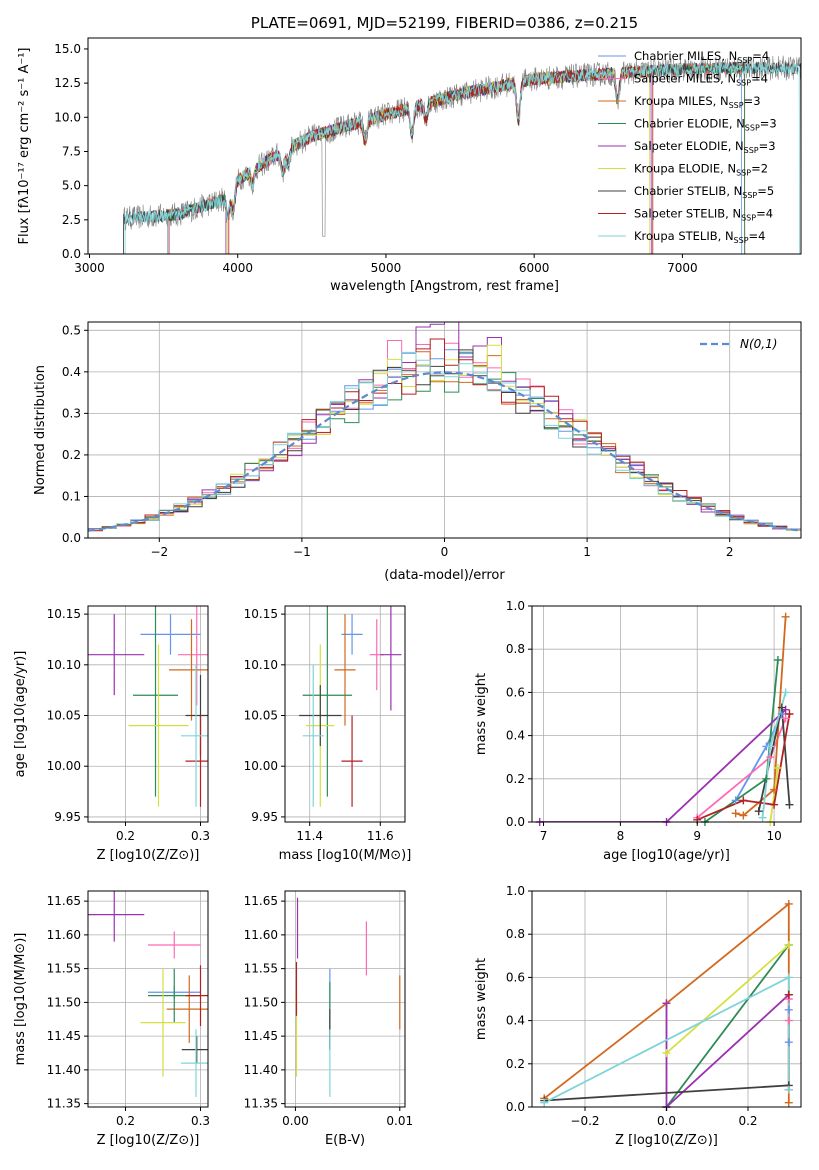 The width and height of the screenshot is (819, 1170). I want to click on panel8-frame, so click(666, 999).